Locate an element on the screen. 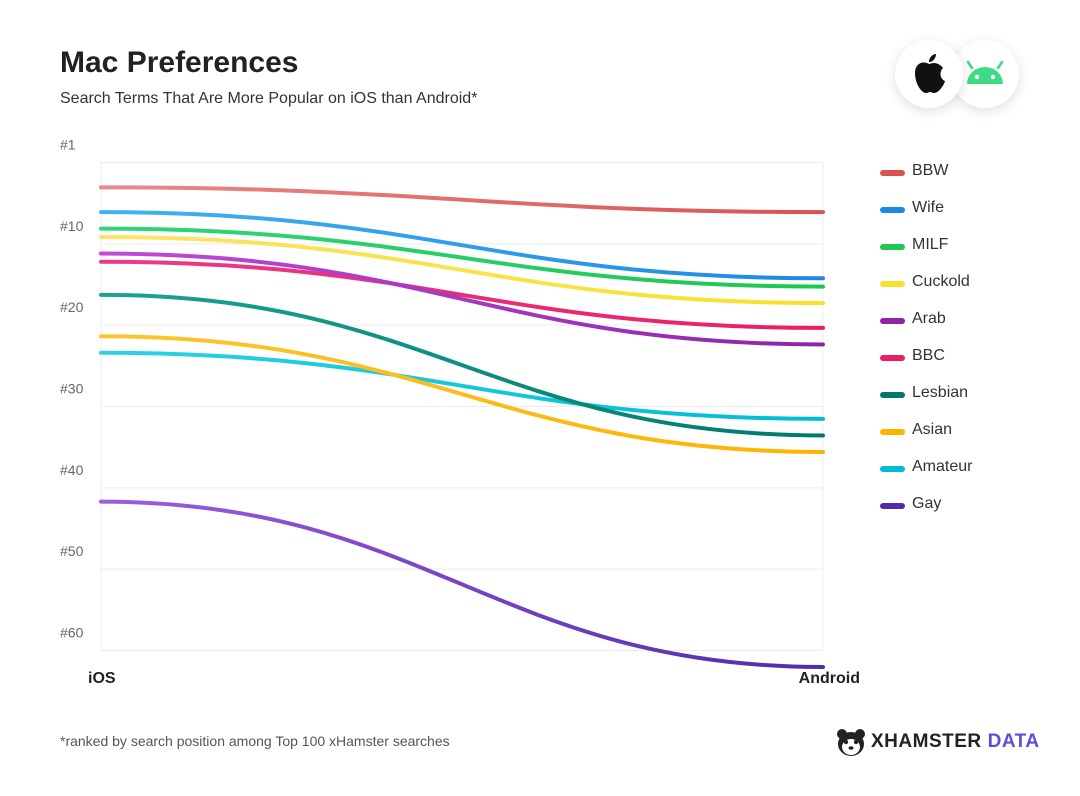  legend-label: Cuckold is located at coordinates (941, 281).